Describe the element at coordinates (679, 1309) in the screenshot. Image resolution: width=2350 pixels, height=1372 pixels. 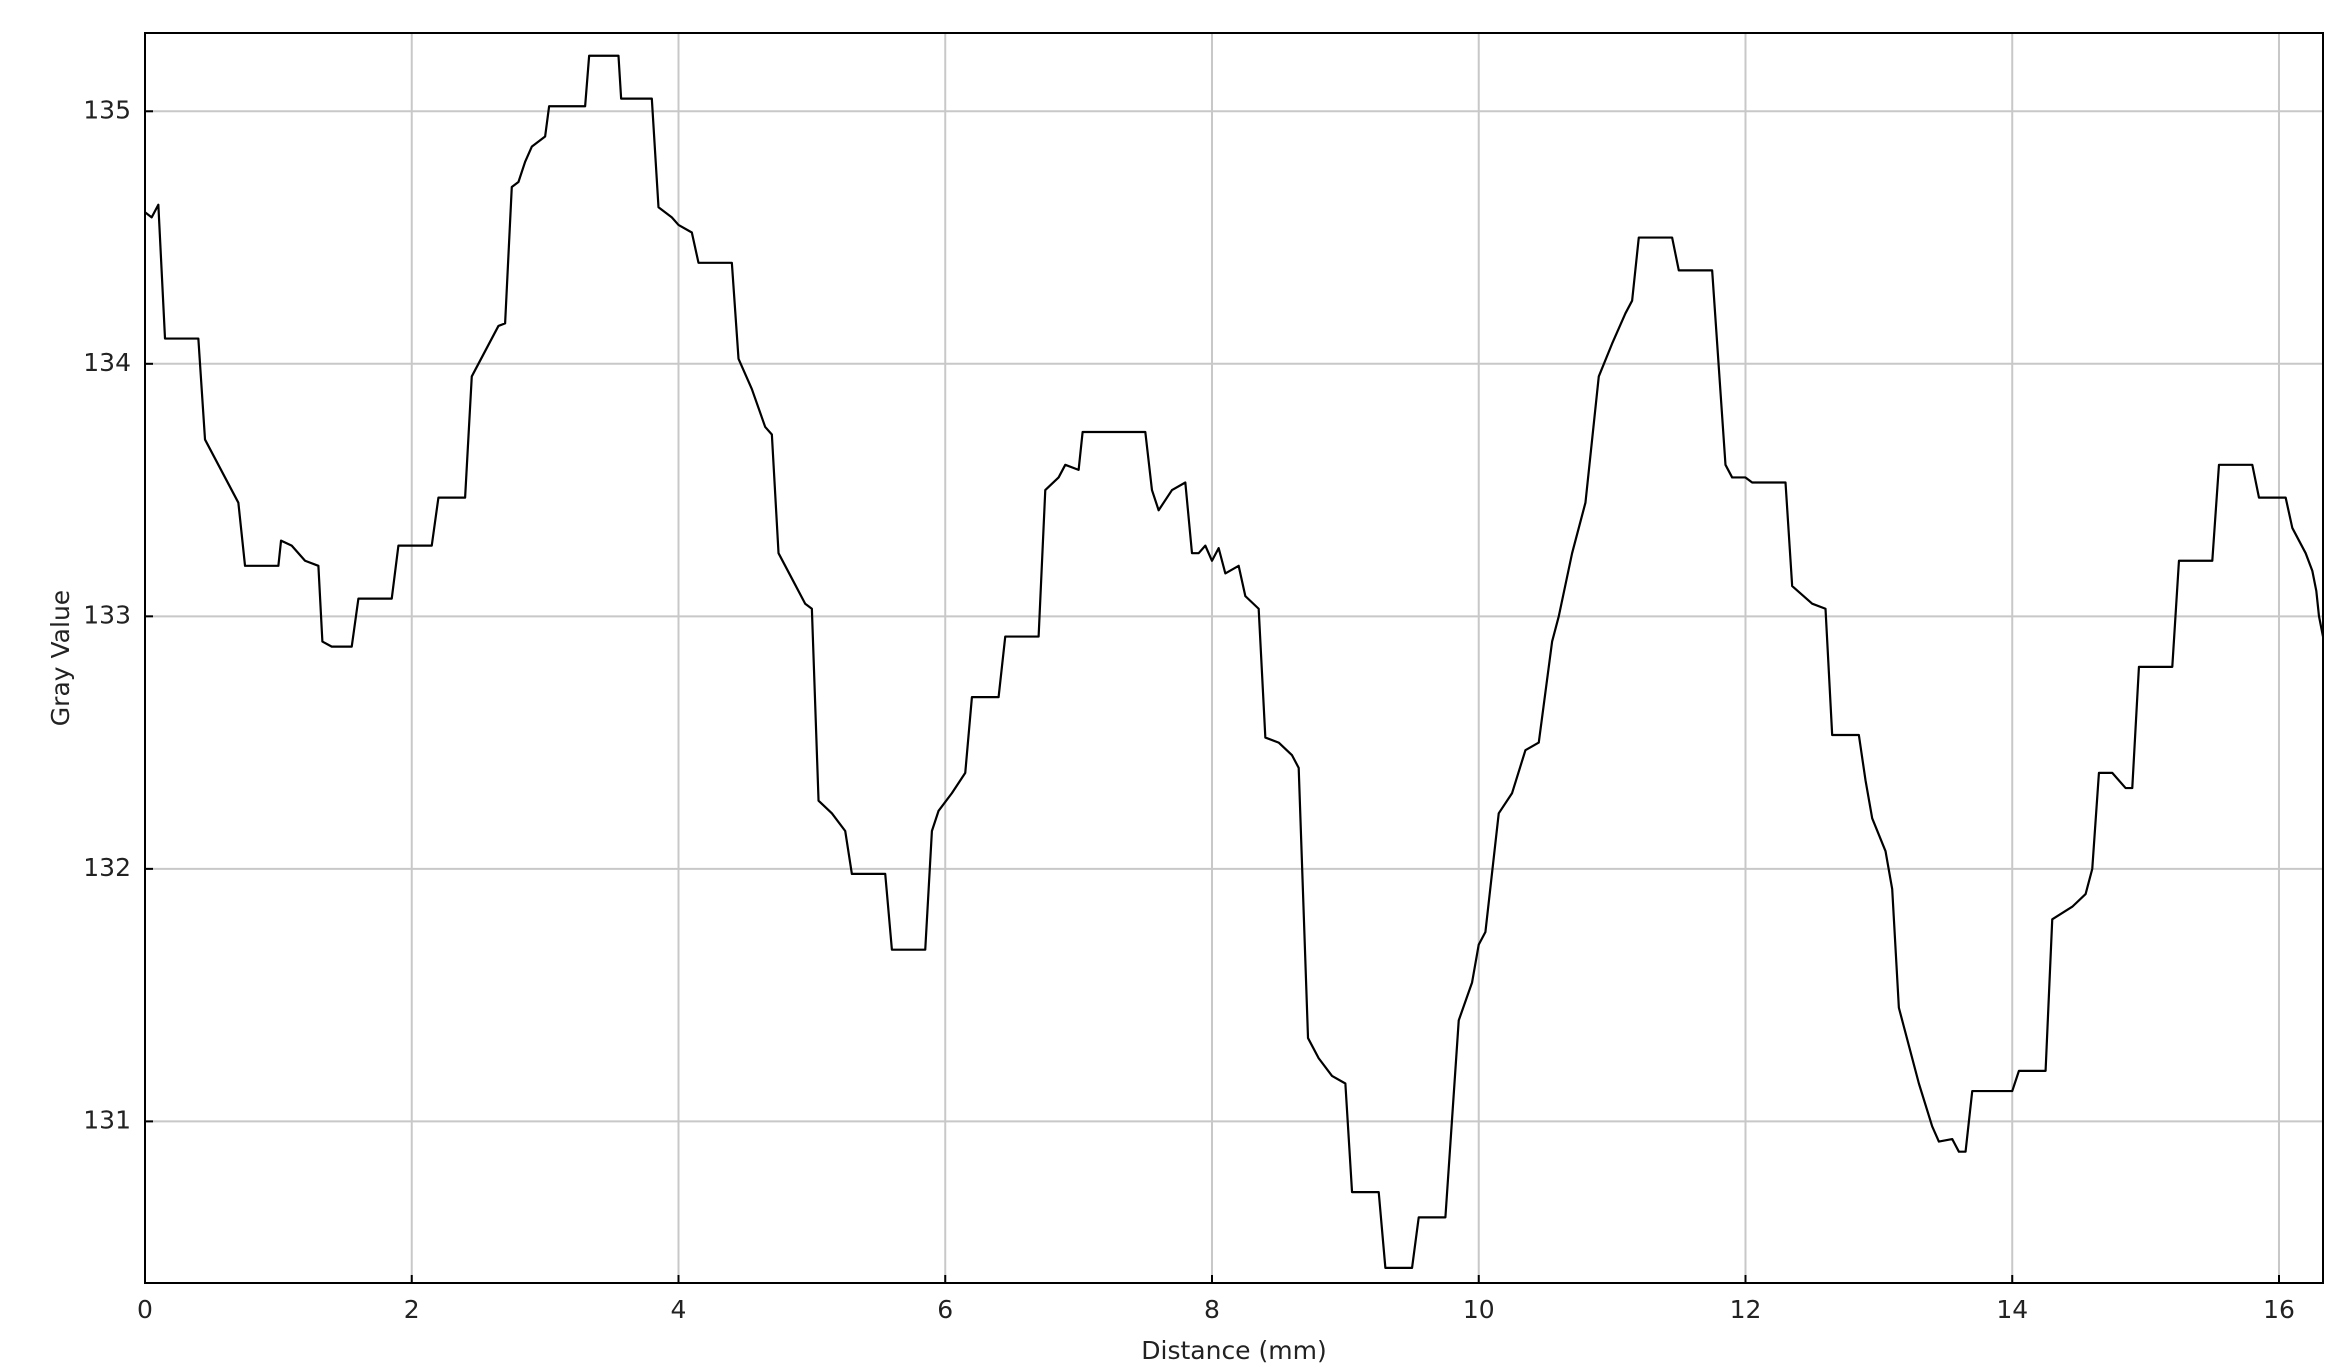
I see `x-tick-label: 4` at that location.